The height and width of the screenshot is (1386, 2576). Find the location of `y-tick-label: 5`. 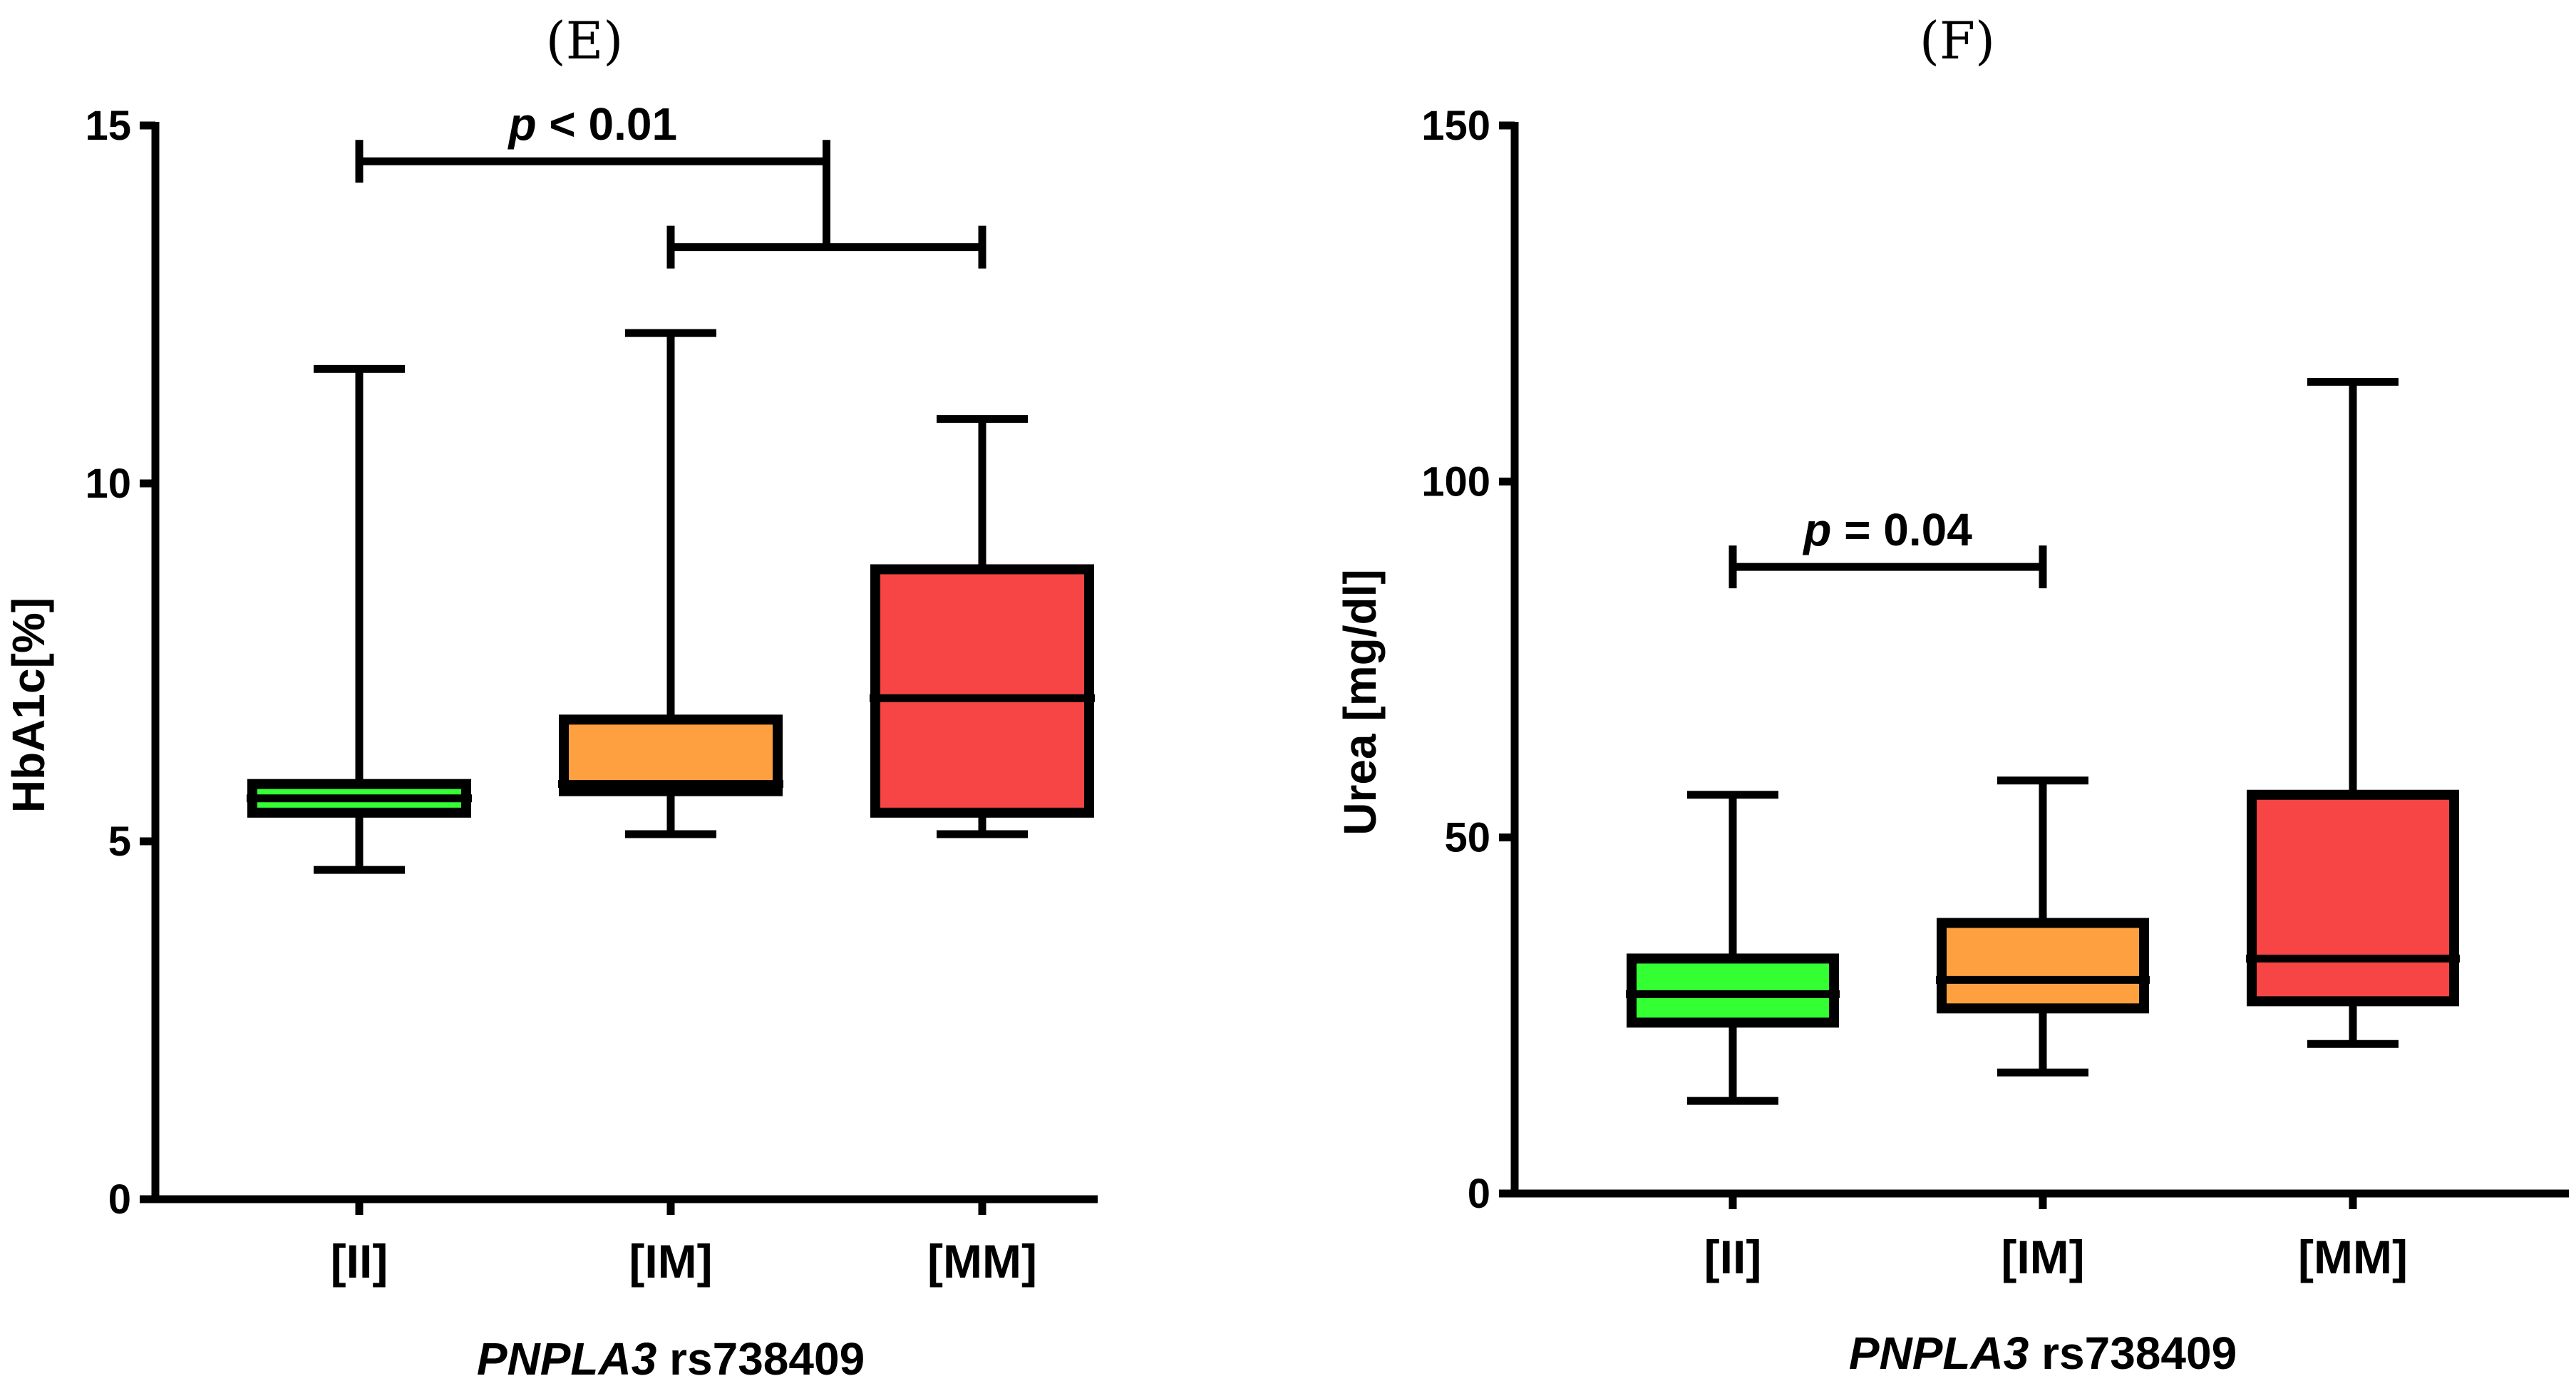

y-tick-label: 5 is located at coordinates (119, 841).